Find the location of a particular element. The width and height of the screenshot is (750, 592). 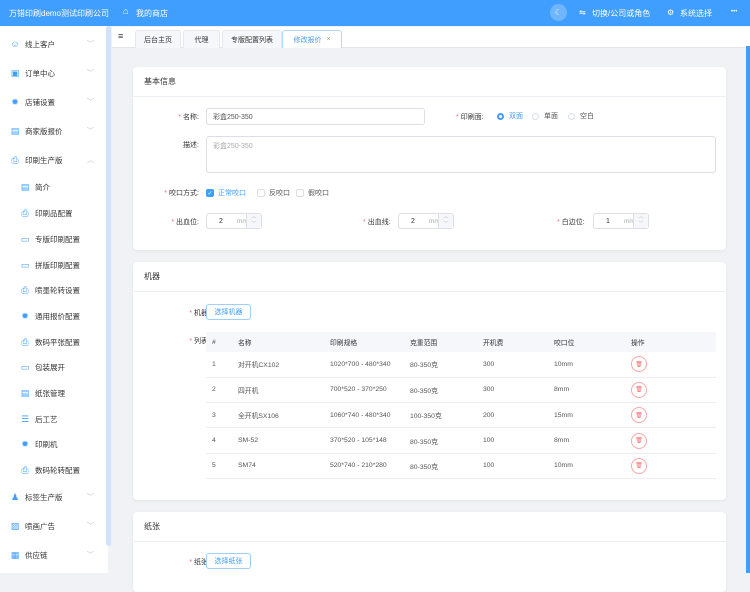

checkbox-normal-bite: ✓ 正常咬口 is located at coordinates (226, 193).